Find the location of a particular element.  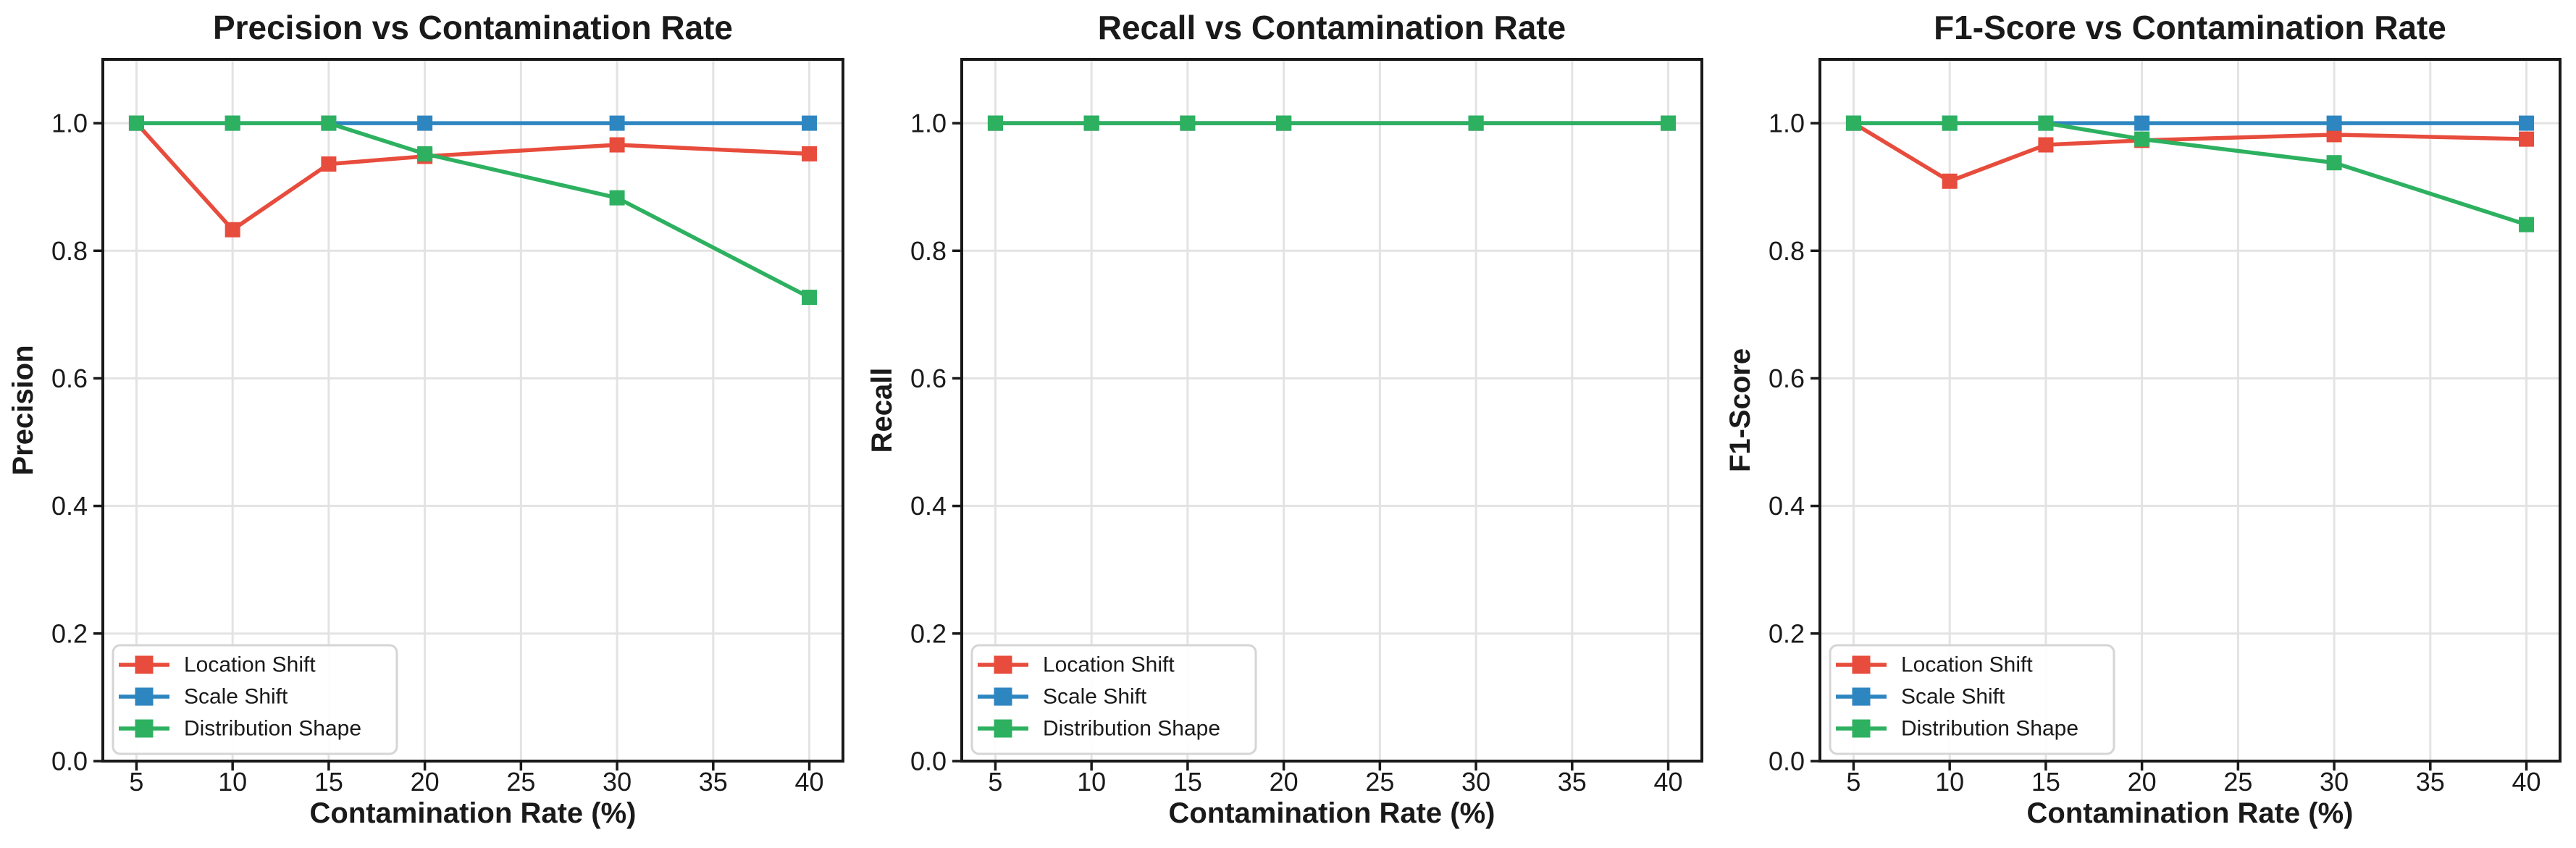

legend-item: Location Shift is located at coordinates (1935, 664).